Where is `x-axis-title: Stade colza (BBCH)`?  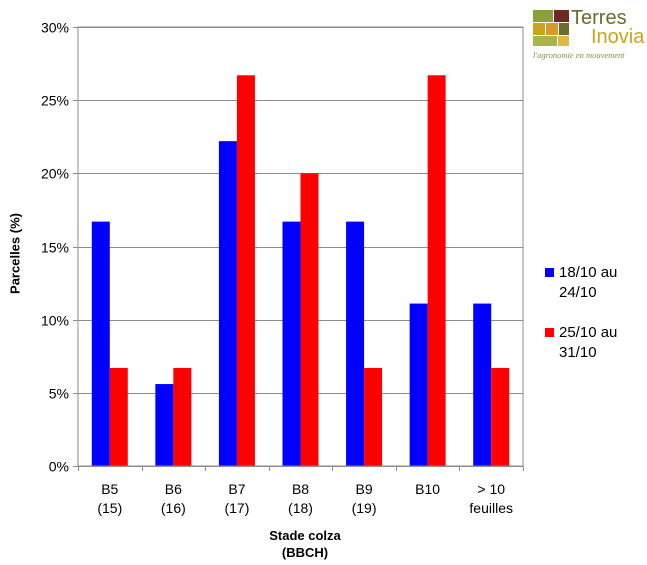 x-axis-title: Stade colza (BBCH) is located at coordinates (305, 544).